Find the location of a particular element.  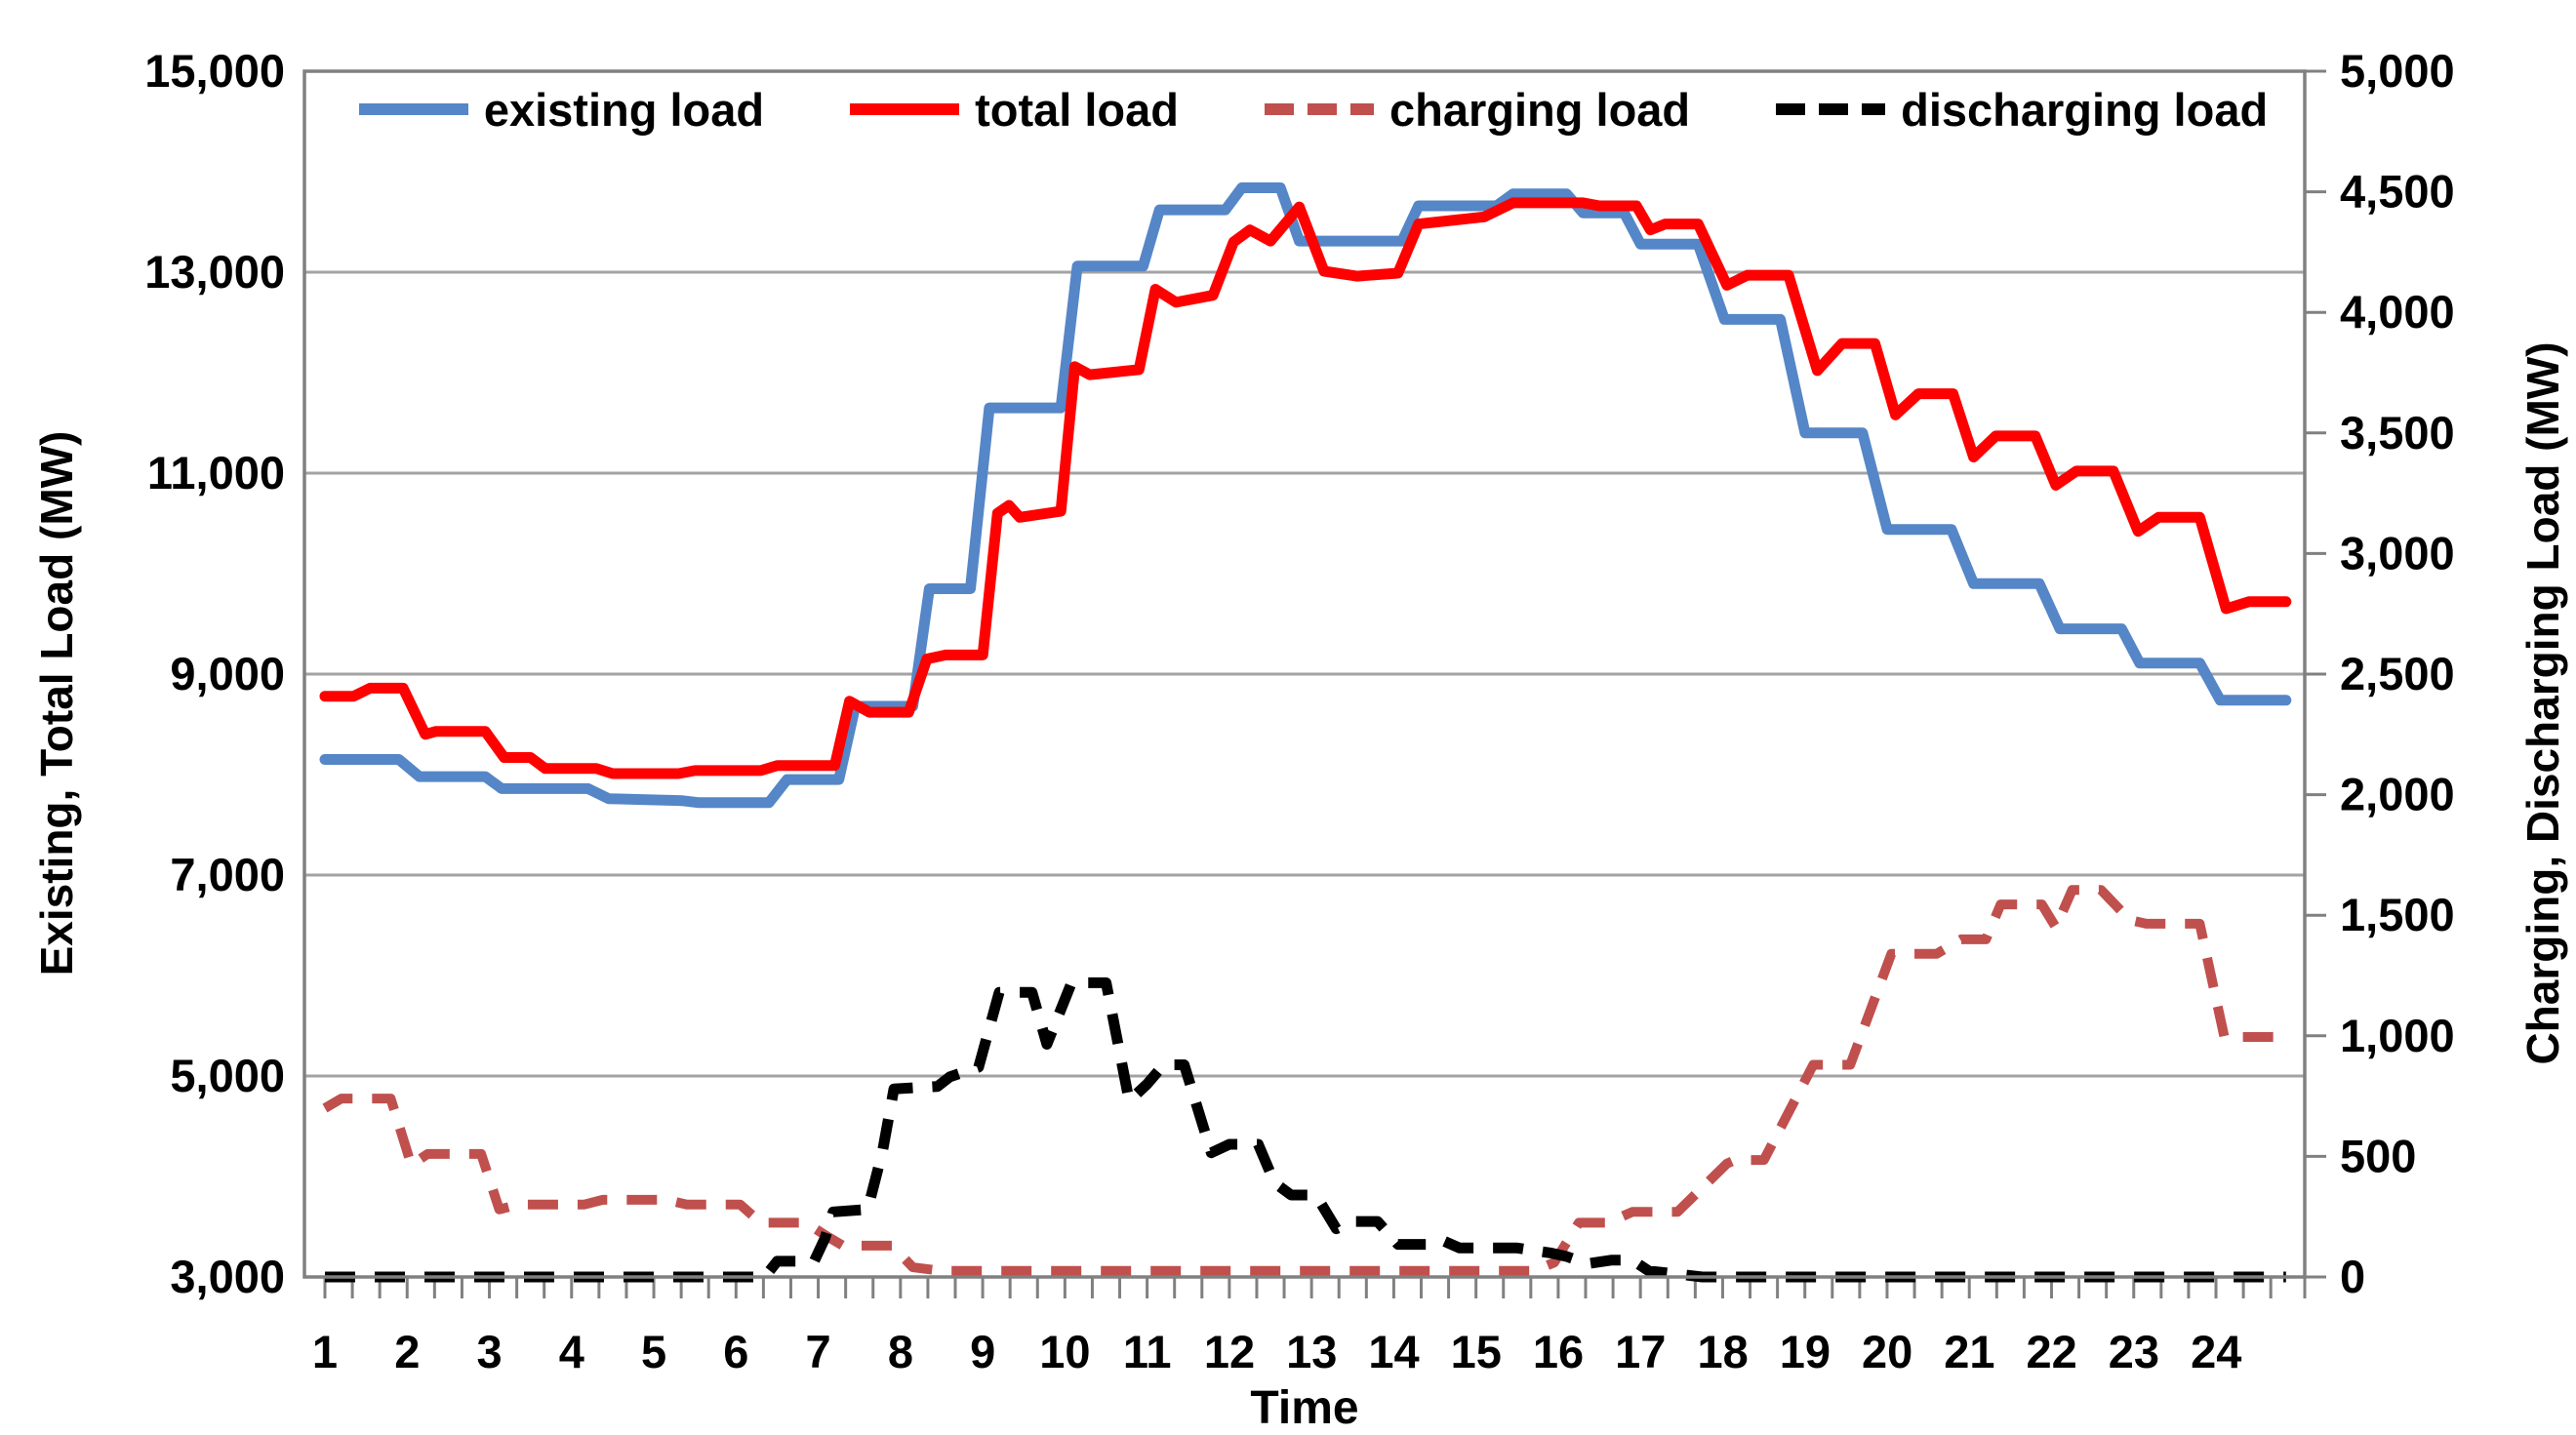

x-axis-tick-label: 12 is located at coordinates (1229, 1351).